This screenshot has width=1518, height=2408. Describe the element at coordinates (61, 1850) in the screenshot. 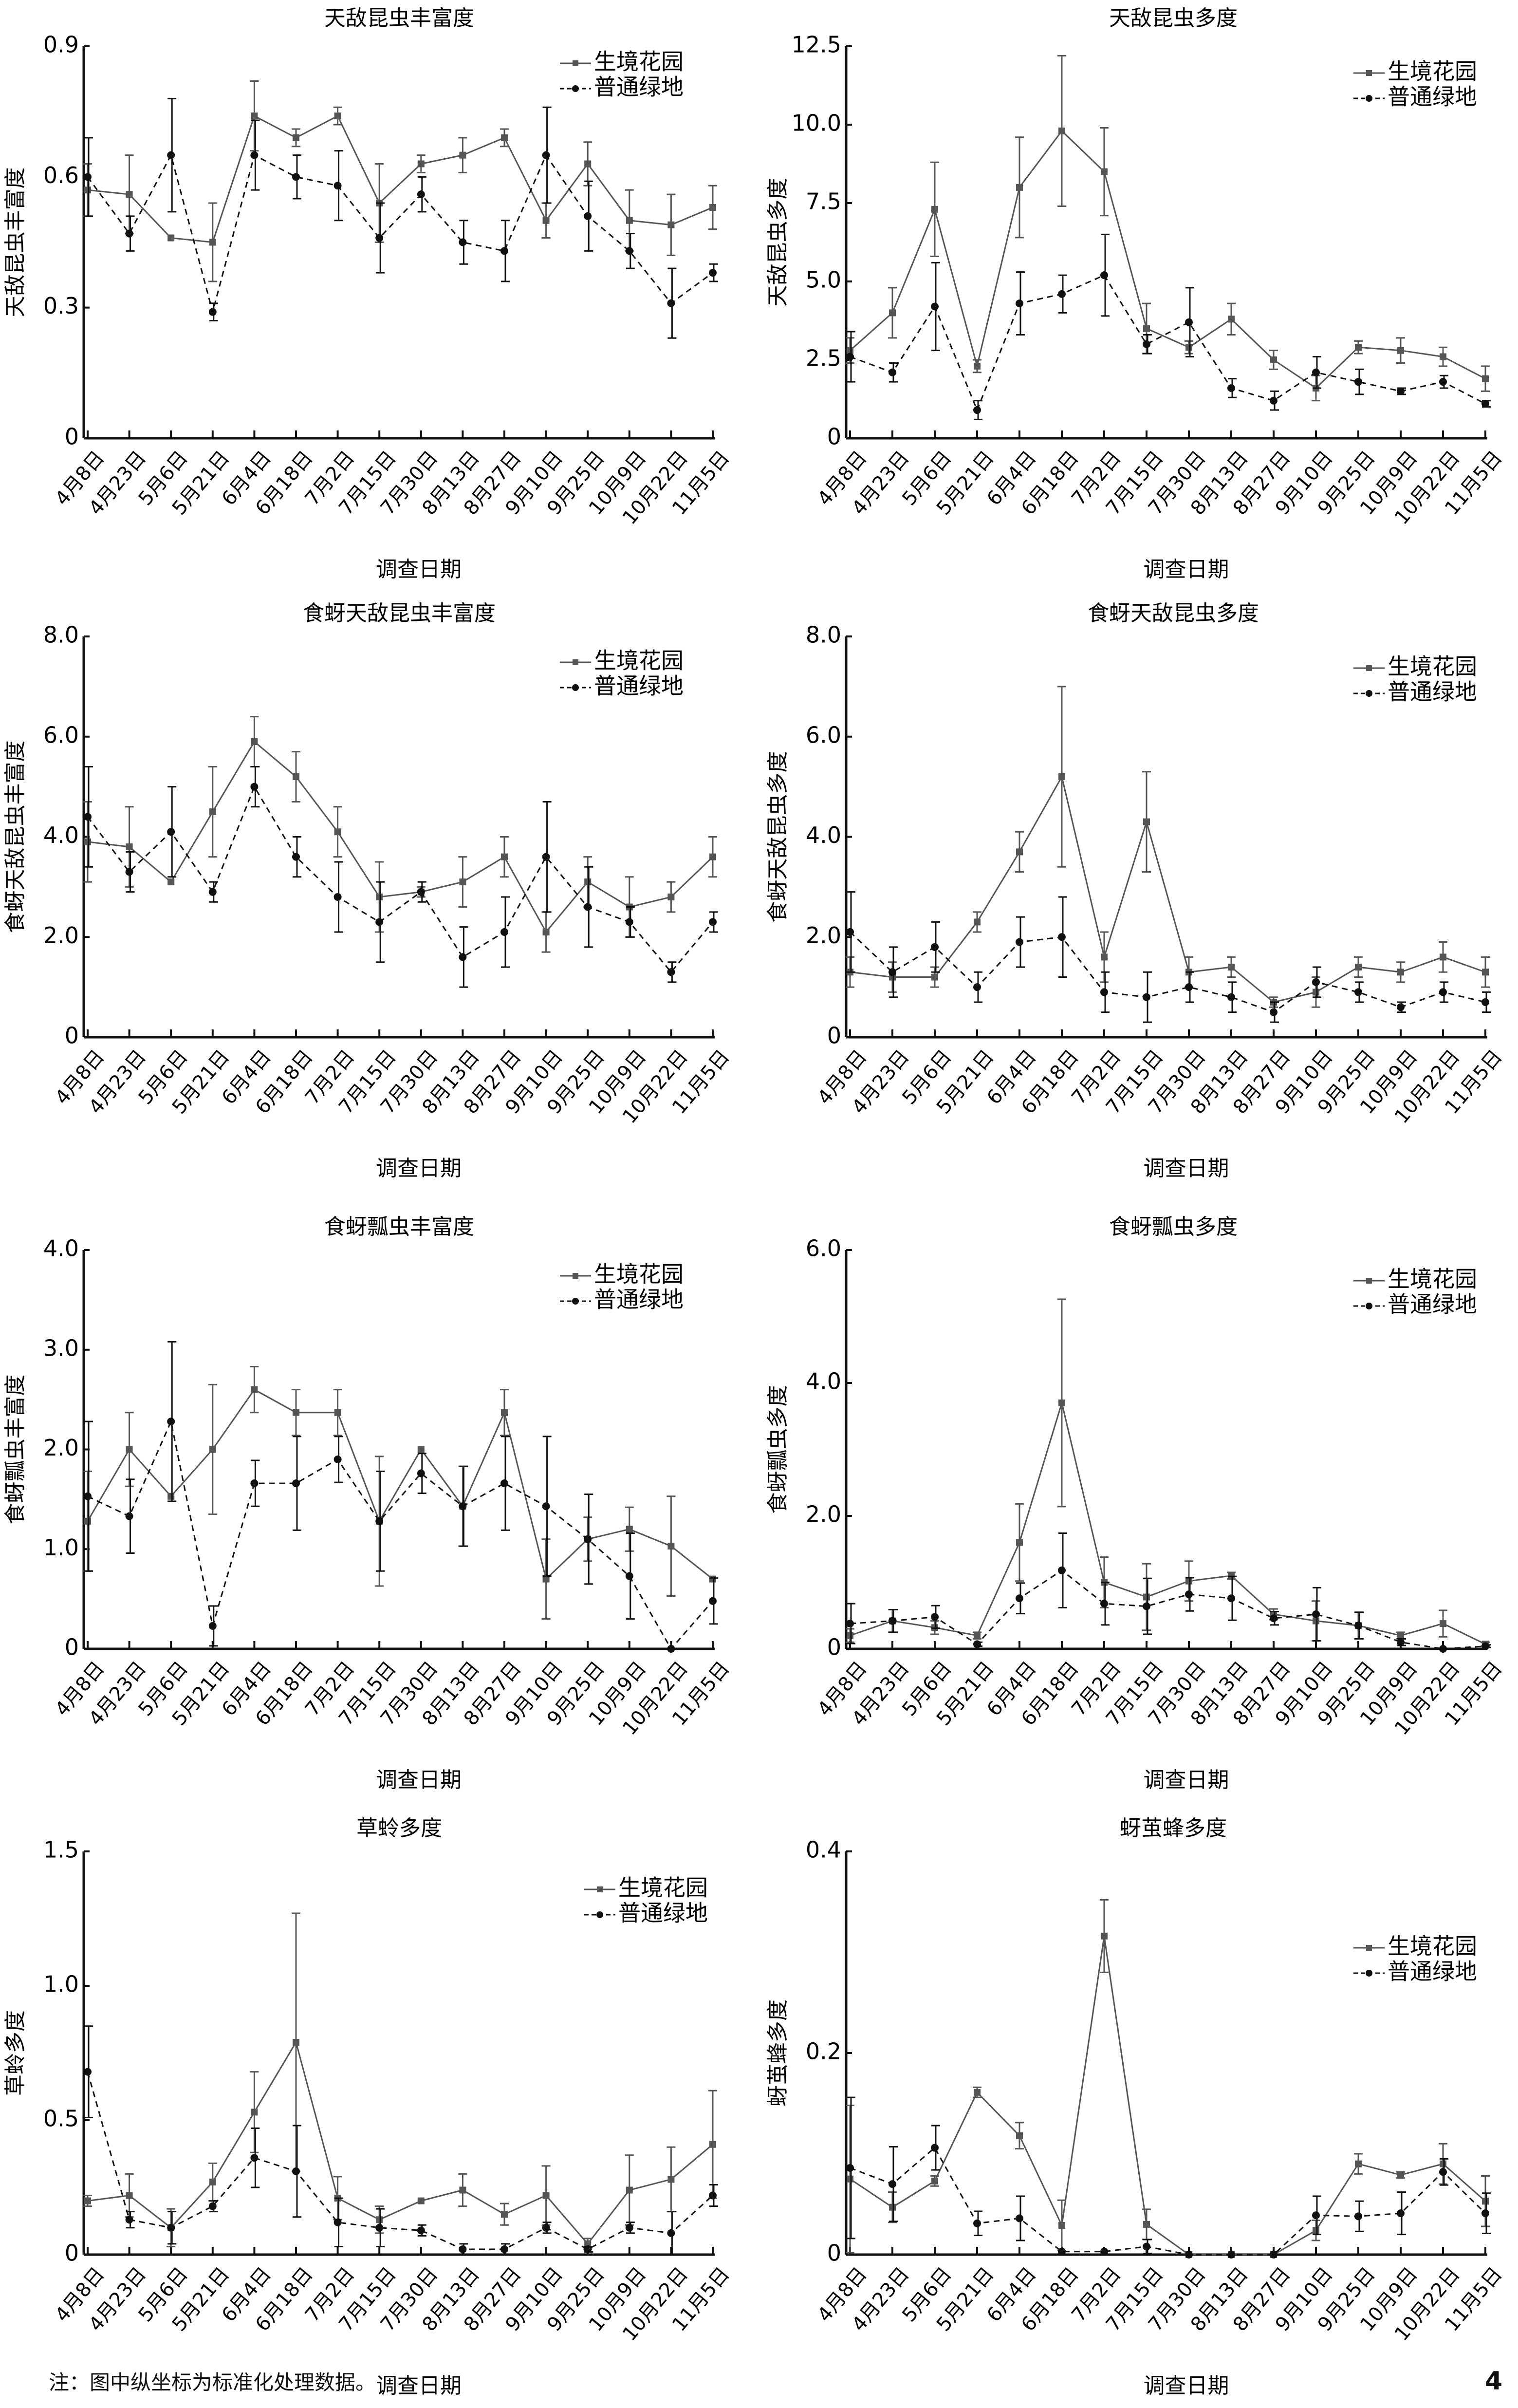

I see `y-tick-label: 1.5` at that location.